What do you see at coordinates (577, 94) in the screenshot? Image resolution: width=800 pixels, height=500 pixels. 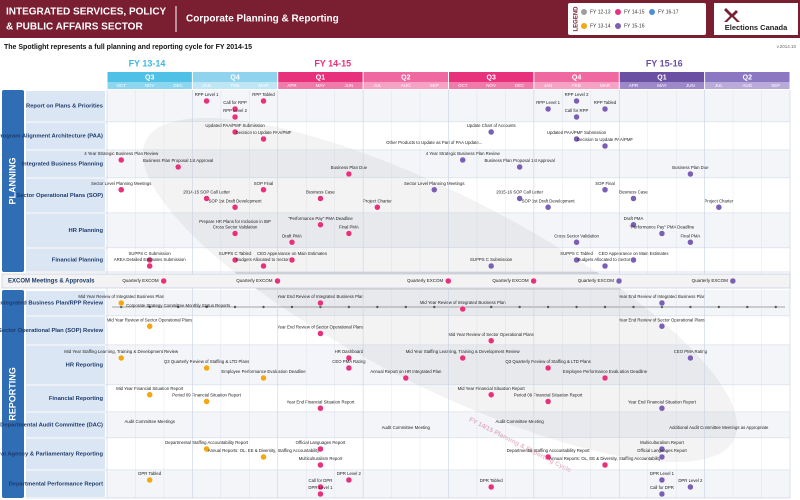 I see `event-label: RPP Level 2` at bounding box center [577, 94].